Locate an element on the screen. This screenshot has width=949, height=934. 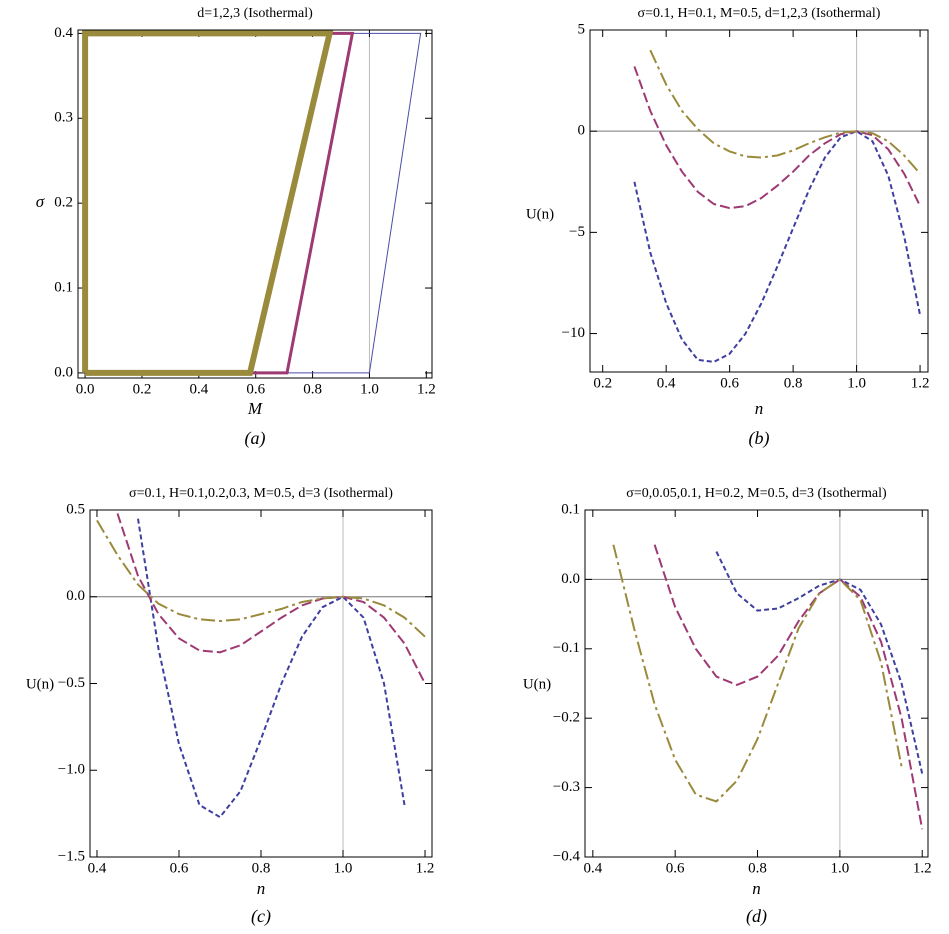
caption: (c) is located at coordinates (261, 916).